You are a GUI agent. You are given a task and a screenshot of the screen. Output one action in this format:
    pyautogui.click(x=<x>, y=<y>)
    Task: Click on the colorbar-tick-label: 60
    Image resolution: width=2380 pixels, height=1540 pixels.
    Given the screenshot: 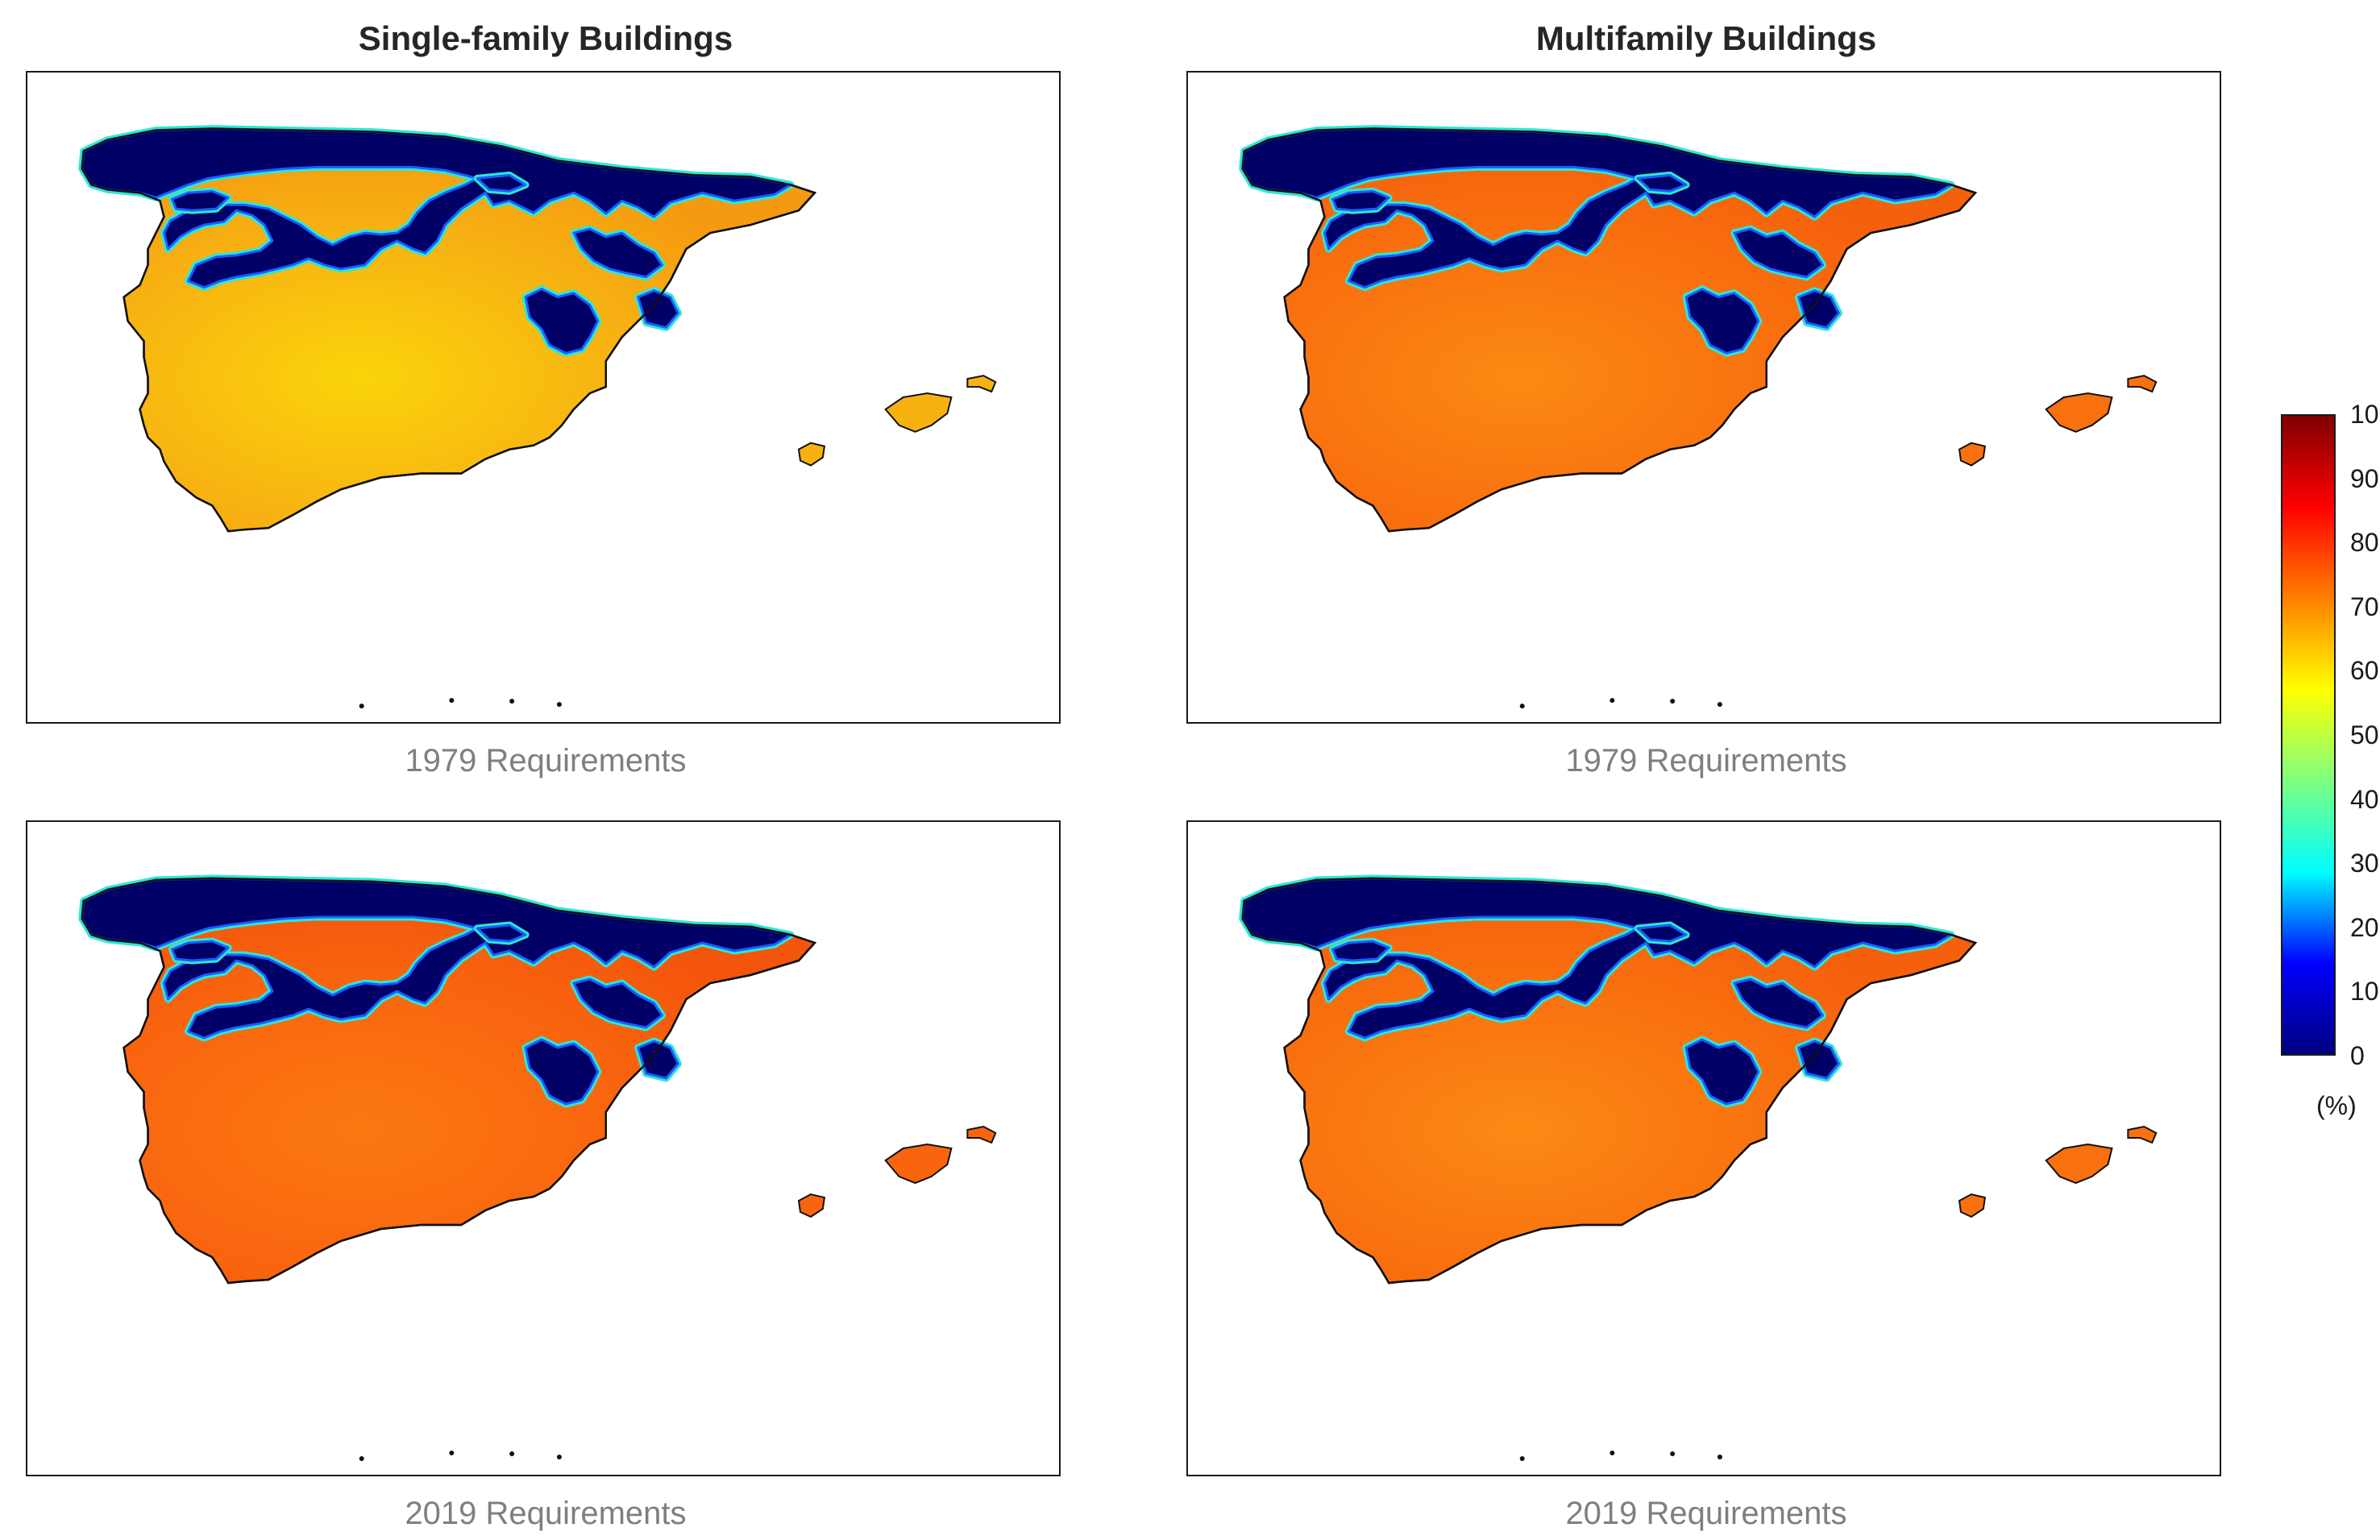 What is the action you would take?
    pyautogui.click(x=2364, y=671)
    